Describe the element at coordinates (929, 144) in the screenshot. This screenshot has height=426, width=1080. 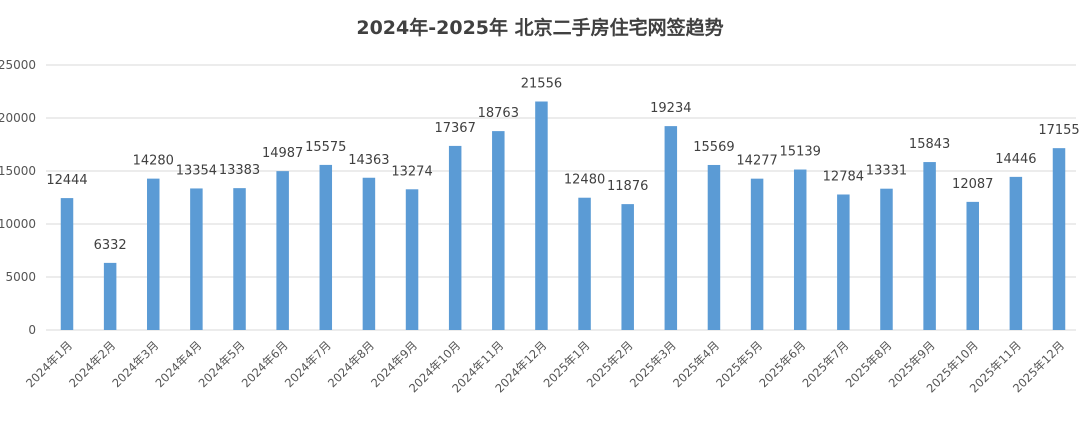
I see `data-label: 15843` at that location.